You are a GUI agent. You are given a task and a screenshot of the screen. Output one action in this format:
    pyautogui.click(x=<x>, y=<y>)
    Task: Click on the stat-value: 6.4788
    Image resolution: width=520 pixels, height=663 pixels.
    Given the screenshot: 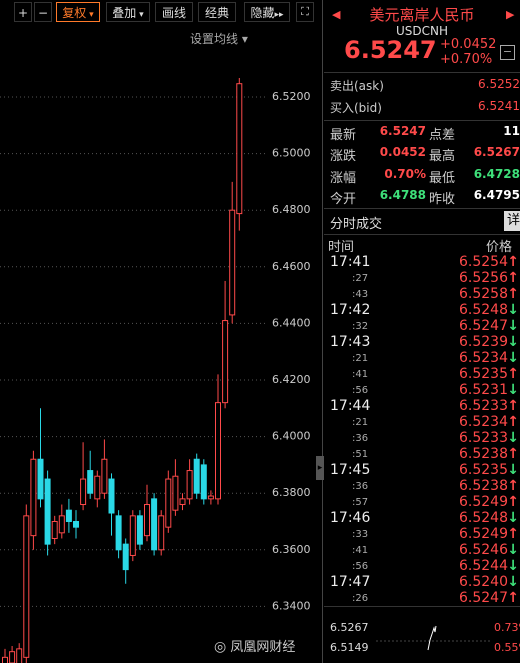 What is the action you would take?
    pyautogui.click(x=402, y=194)
    